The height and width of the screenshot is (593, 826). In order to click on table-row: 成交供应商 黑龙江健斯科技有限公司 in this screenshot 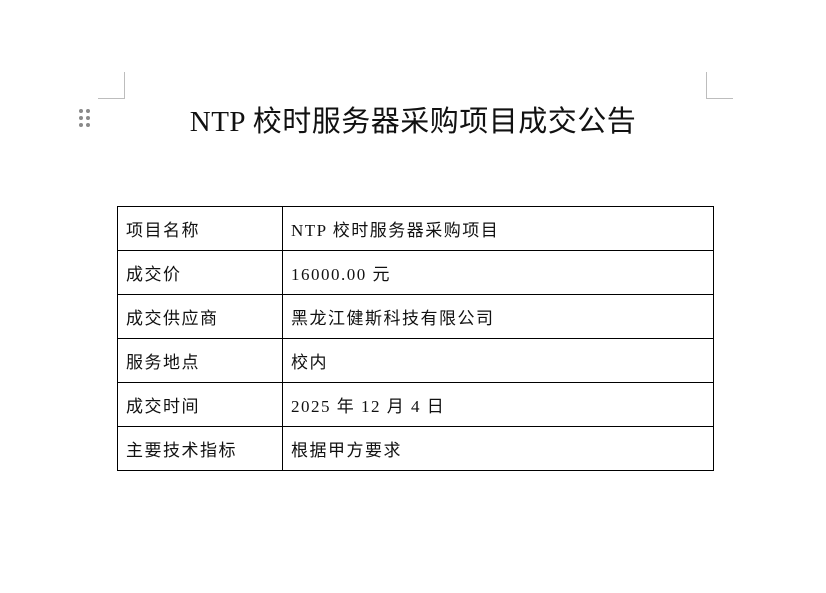, I will do `click(415, 316)`.